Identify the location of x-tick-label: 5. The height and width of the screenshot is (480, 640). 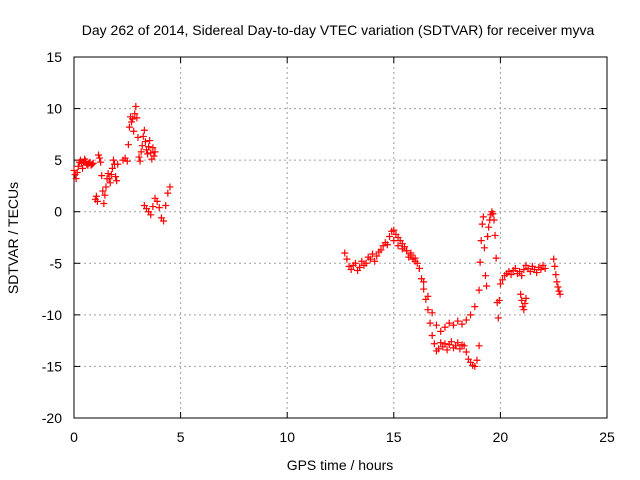
(181, 437).